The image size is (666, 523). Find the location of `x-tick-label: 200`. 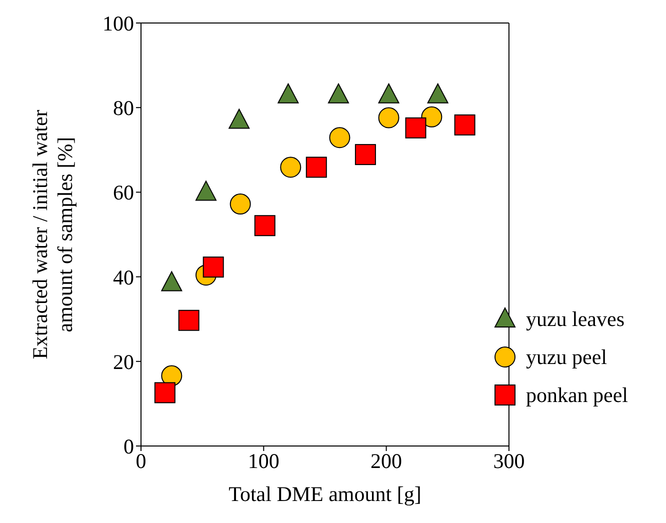

x-tick-label: 200 is located at coordinates (386, 460).